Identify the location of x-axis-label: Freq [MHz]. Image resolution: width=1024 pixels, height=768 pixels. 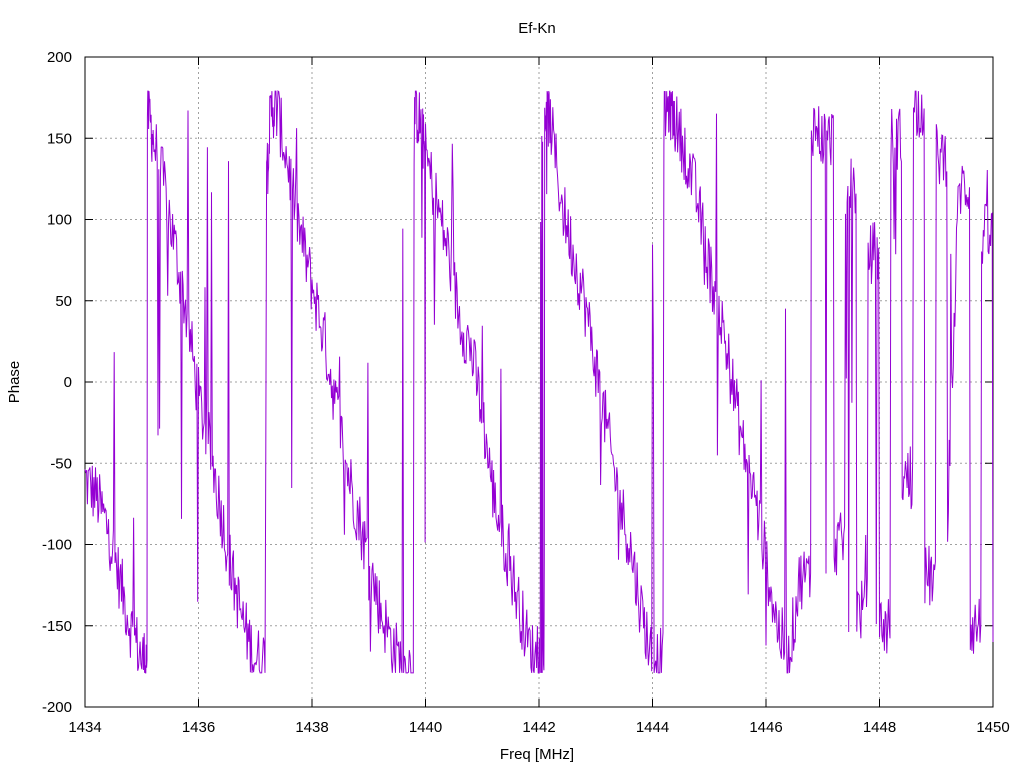
(537, 754).